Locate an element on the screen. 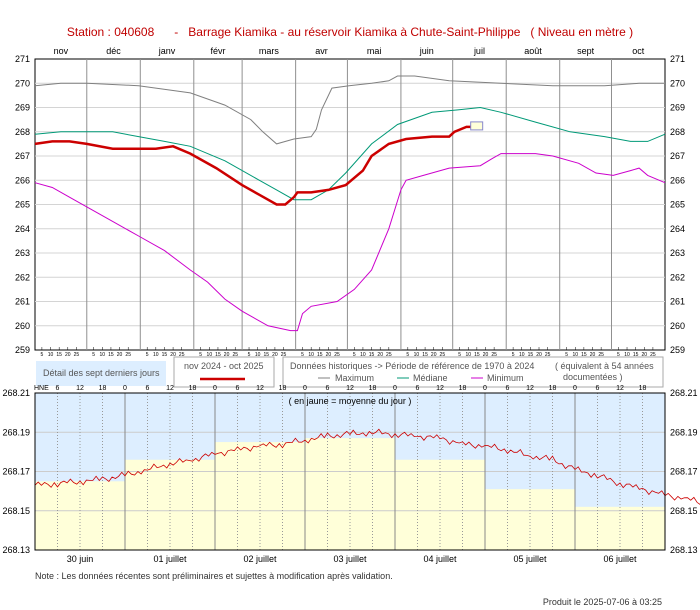  y-tick-left: 263 is located at coordinates (22, 253).